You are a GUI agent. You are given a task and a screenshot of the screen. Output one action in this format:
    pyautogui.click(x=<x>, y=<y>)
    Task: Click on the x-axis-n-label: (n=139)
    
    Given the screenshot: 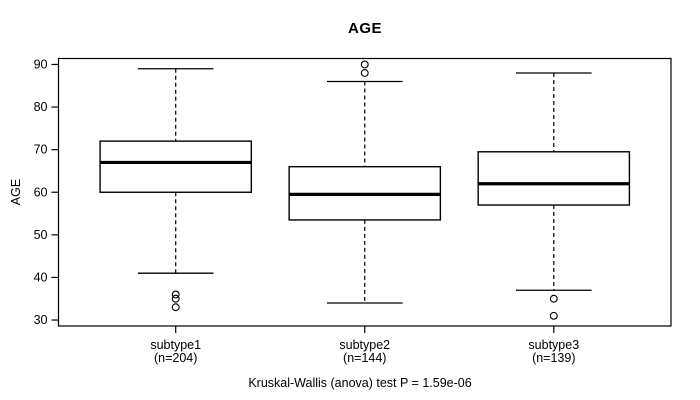 What is the action you would take?
    pyautogui.click(x=553, y=358)
    